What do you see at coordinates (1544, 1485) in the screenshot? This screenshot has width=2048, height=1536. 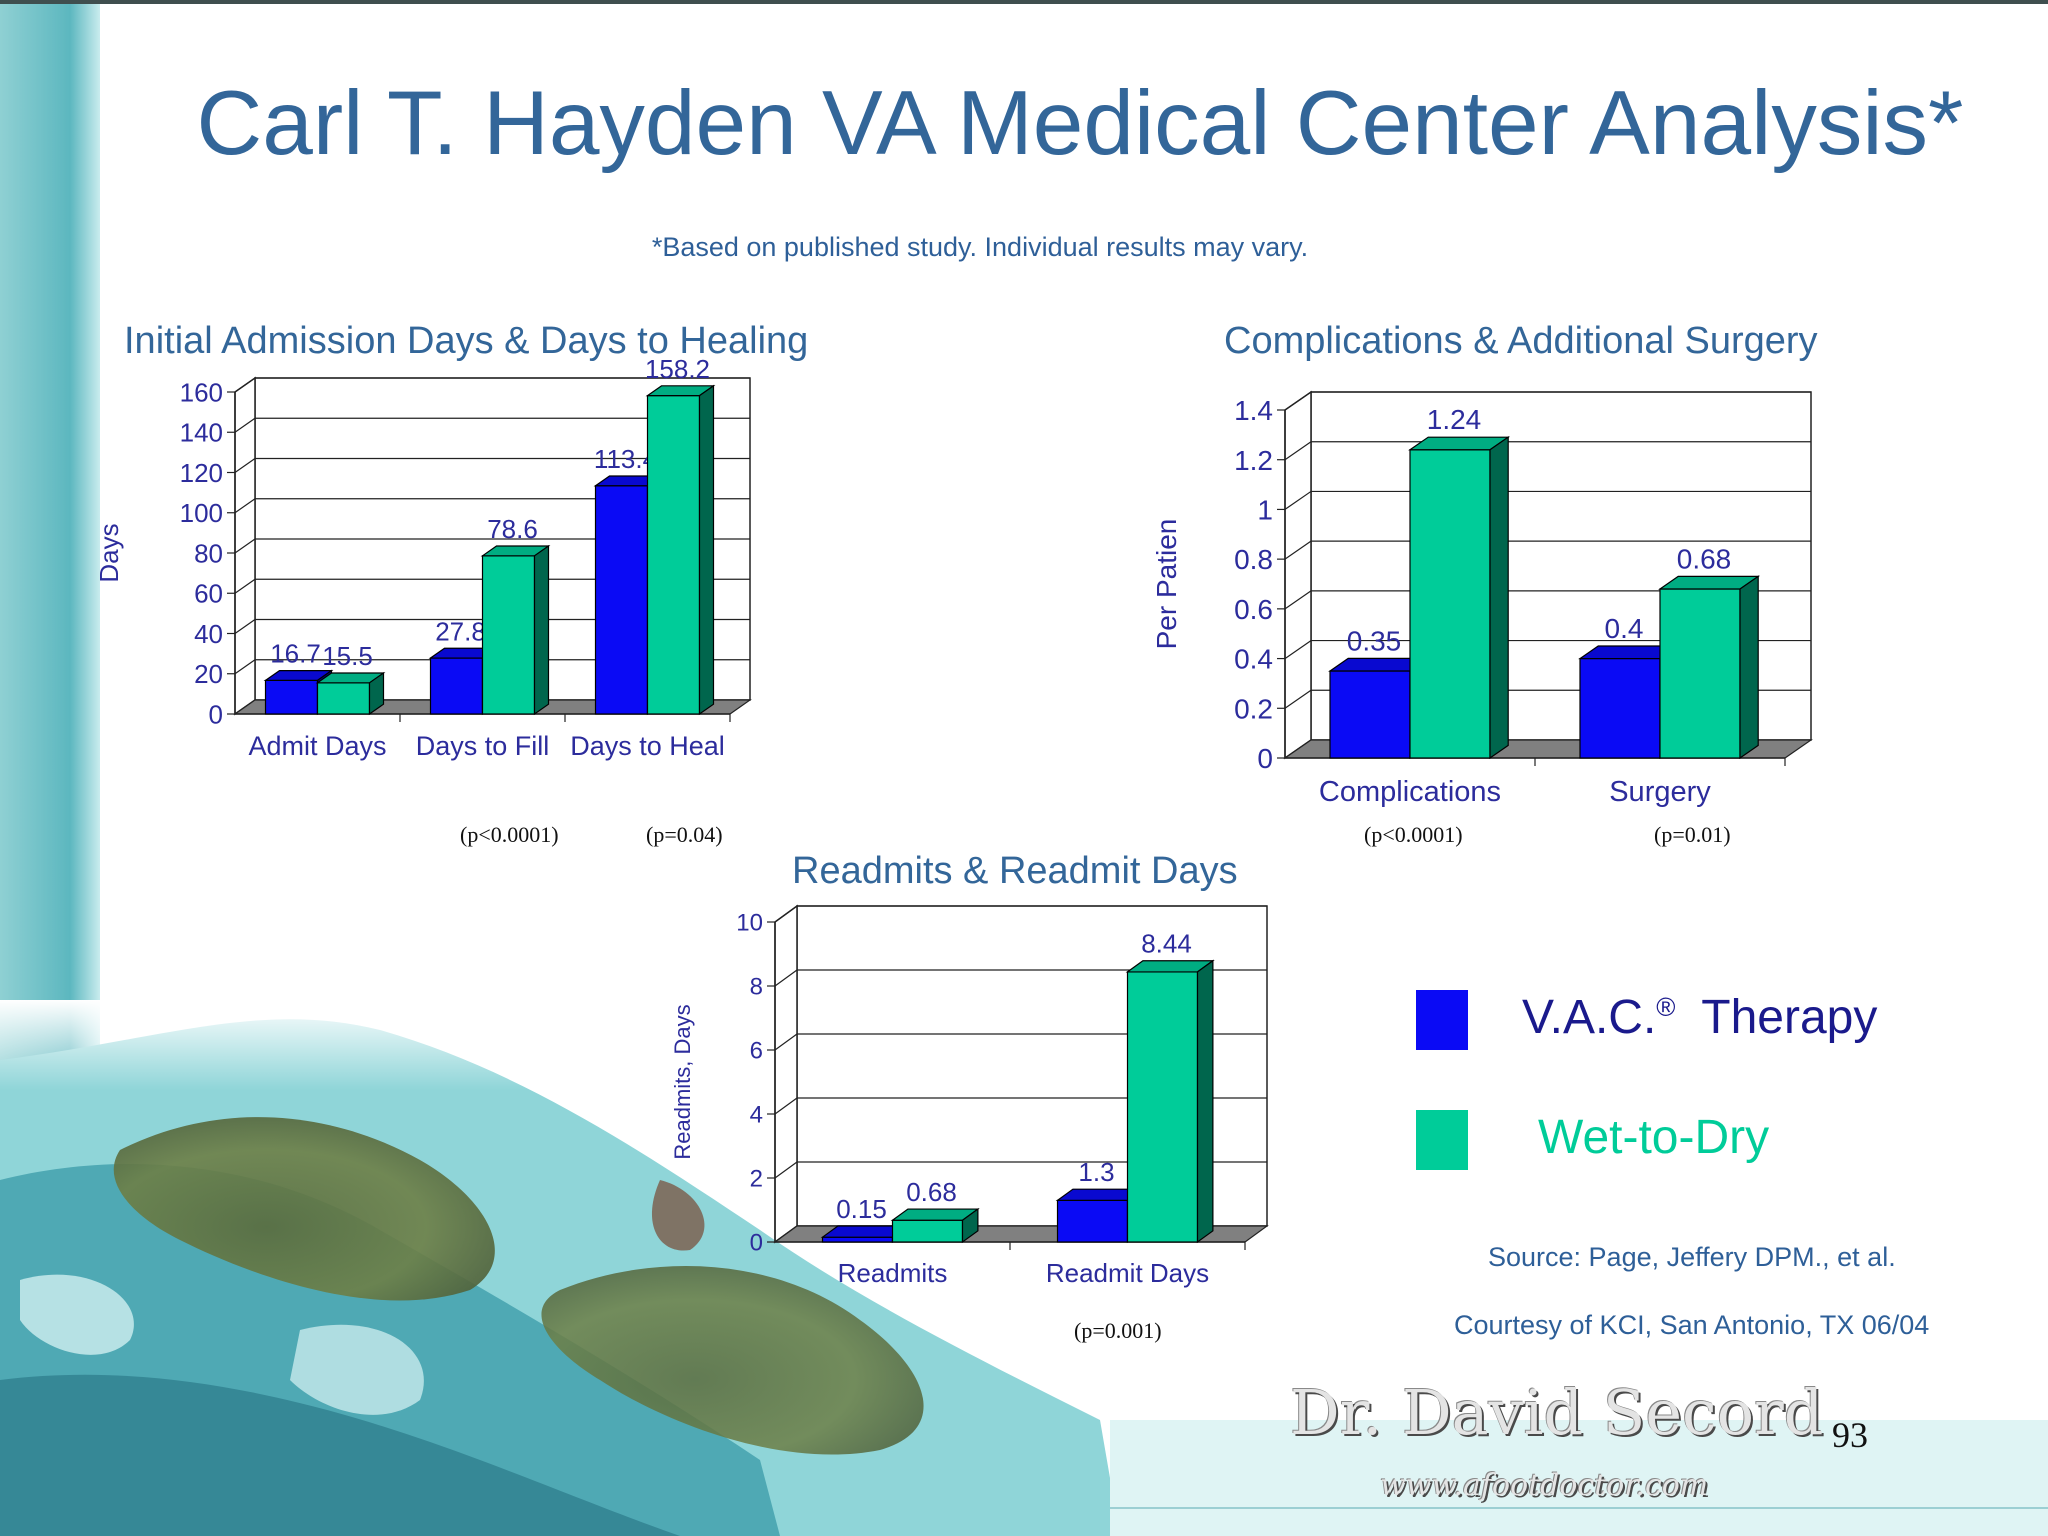 I see `logo-url: www.afootdoctor.com` at bounding box center [1544, 1485].